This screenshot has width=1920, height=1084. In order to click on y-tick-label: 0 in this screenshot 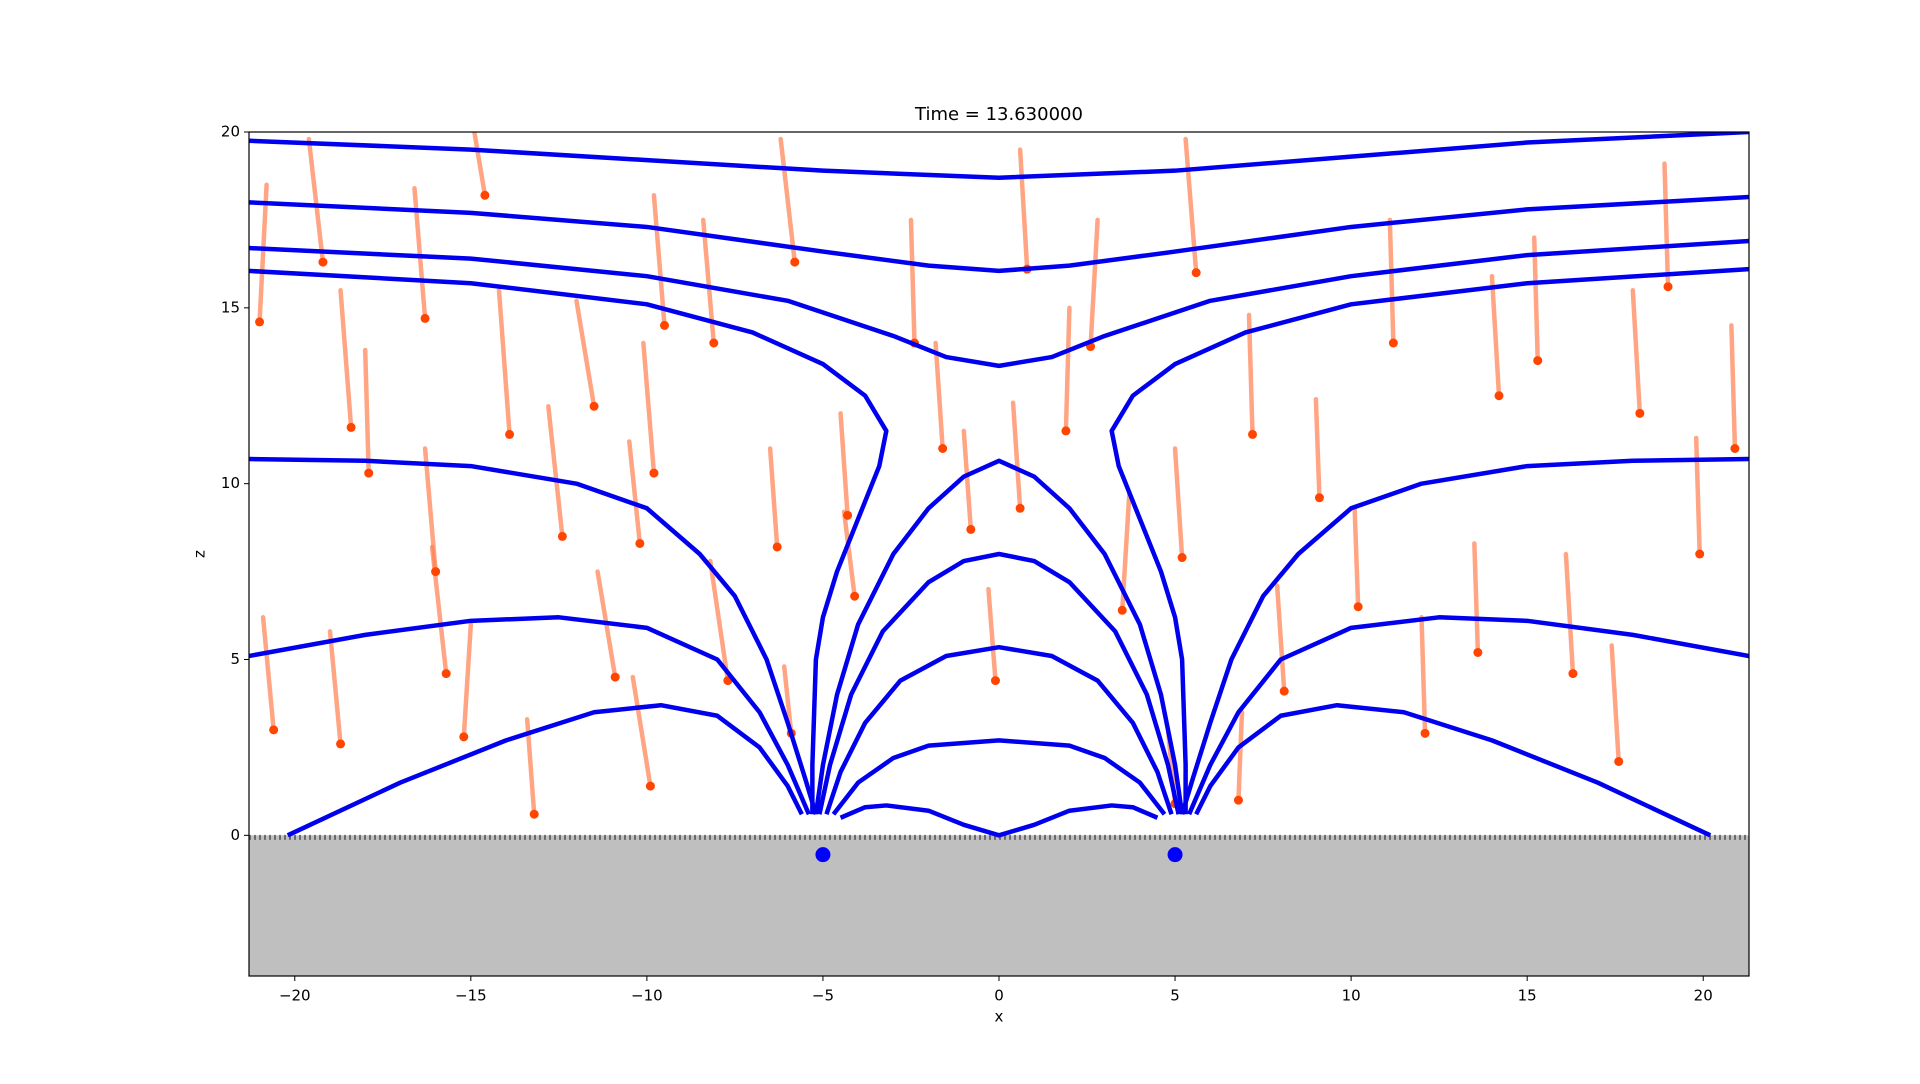, I will do `click(235, 835)`.